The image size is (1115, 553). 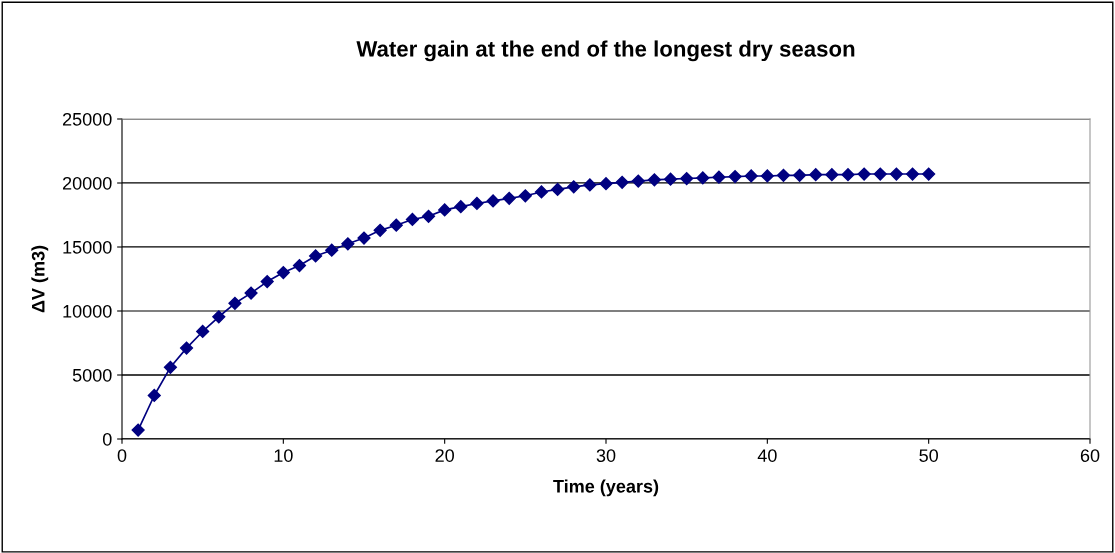 What do you see at coordinates (606, 488) in the screenshot?
I see `x-axis-title: Time (years)` at bounding box center [606, 488].